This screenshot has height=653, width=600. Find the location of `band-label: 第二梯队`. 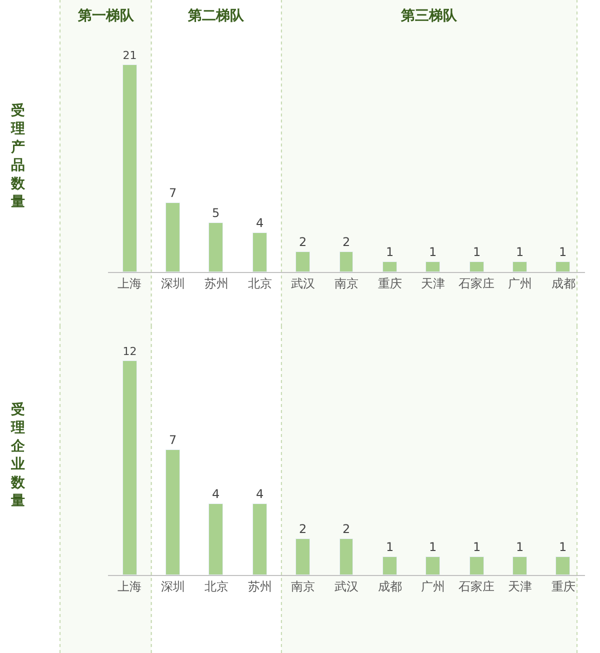

band-label: 第二梯队 is located at coordinates (216, 16).